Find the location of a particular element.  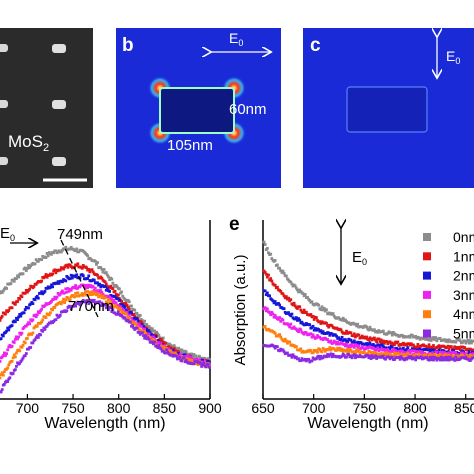

x-tick-label: 750 is located at coordinates (73, 408).